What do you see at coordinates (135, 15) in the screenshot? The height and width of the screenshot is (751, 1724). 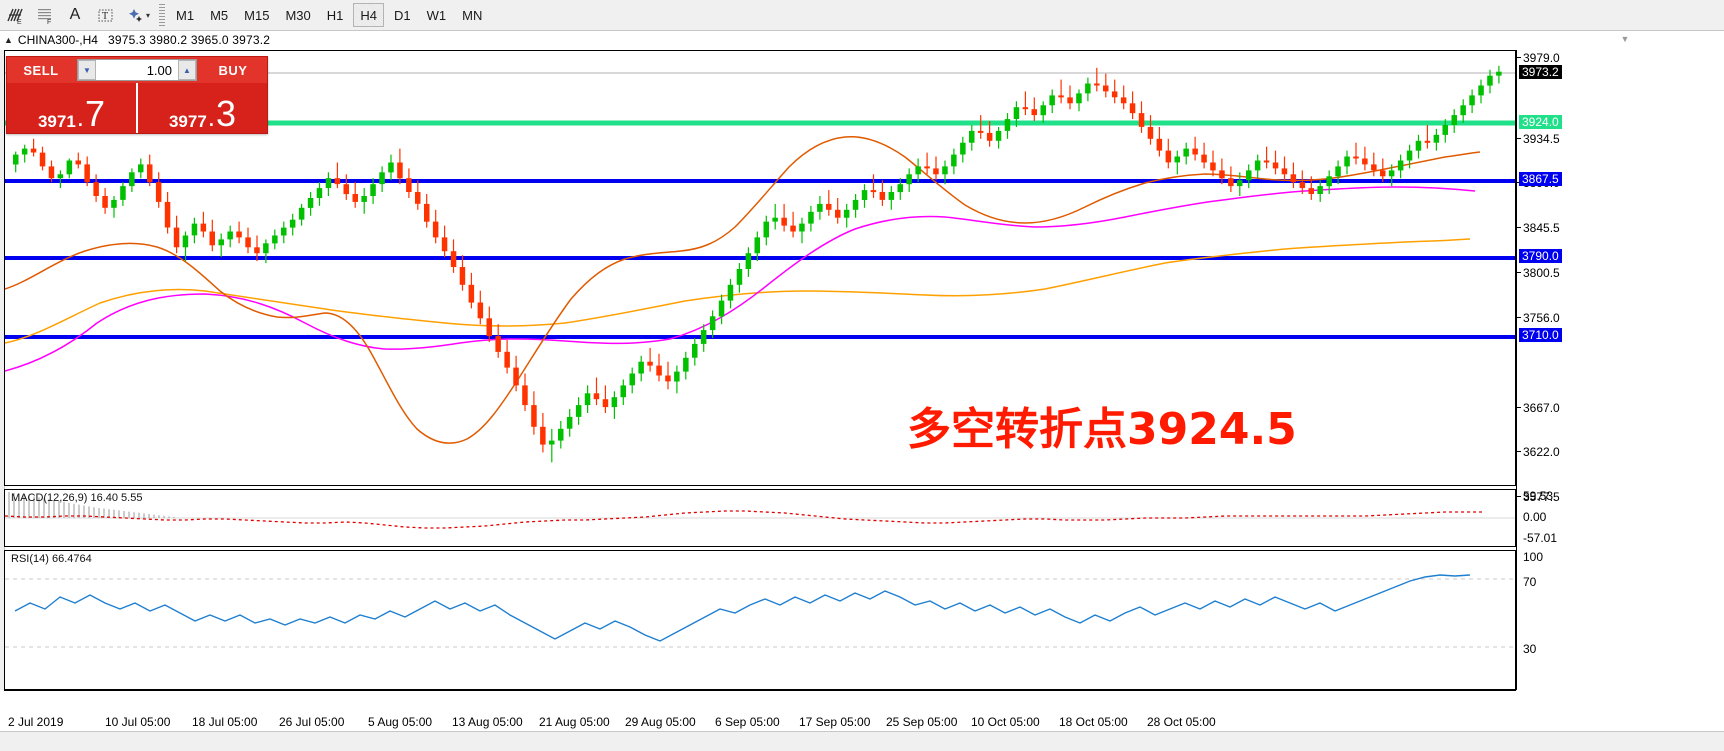 I see `objects-icon` at bounding box center [135, 15].